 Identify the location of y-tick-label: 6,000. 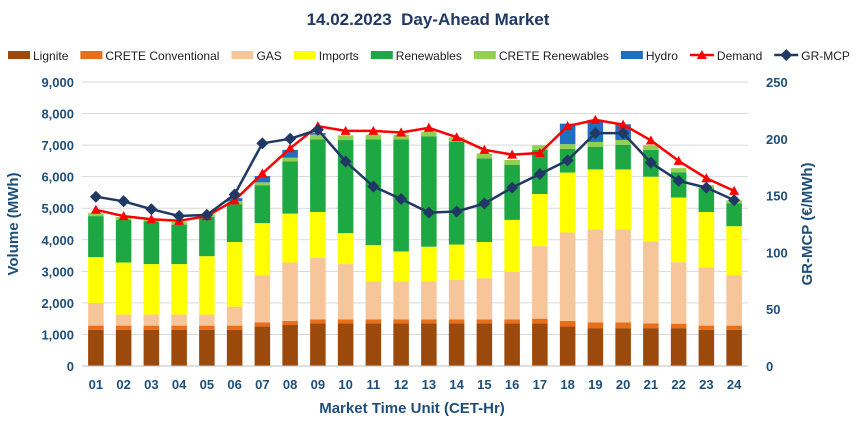
(57, 177).